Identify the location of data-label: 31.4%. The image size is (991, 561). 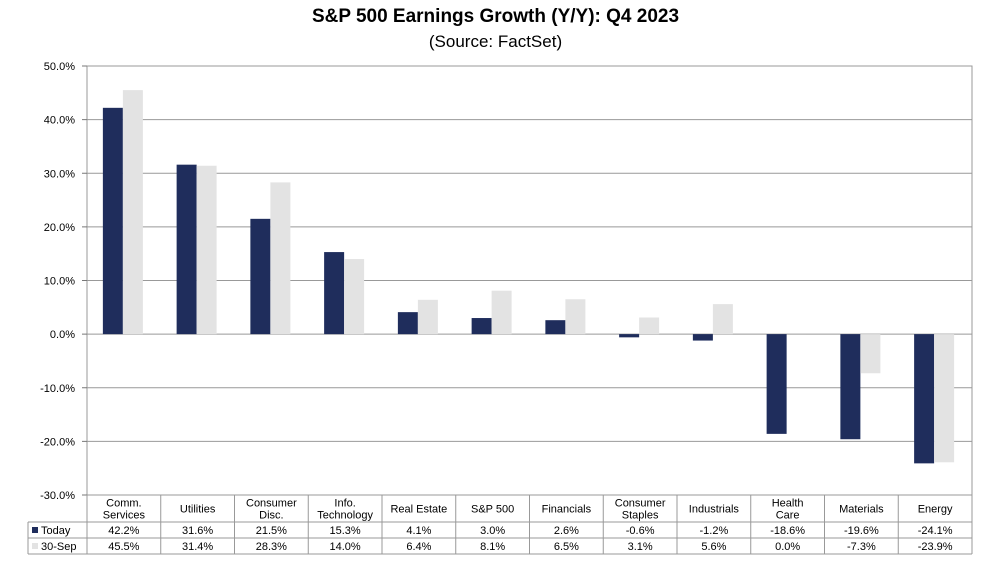
(197, 547).